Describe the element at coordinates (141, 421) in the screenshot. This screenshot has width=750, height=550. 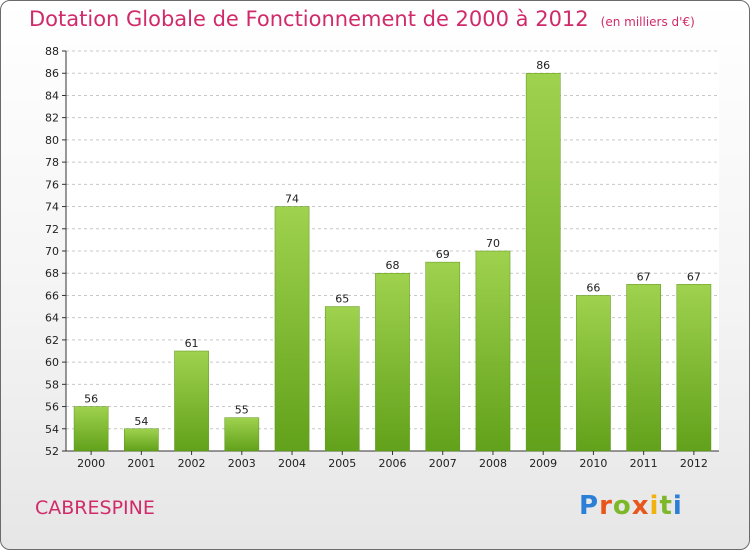
I see `data-label: 54` at that location.